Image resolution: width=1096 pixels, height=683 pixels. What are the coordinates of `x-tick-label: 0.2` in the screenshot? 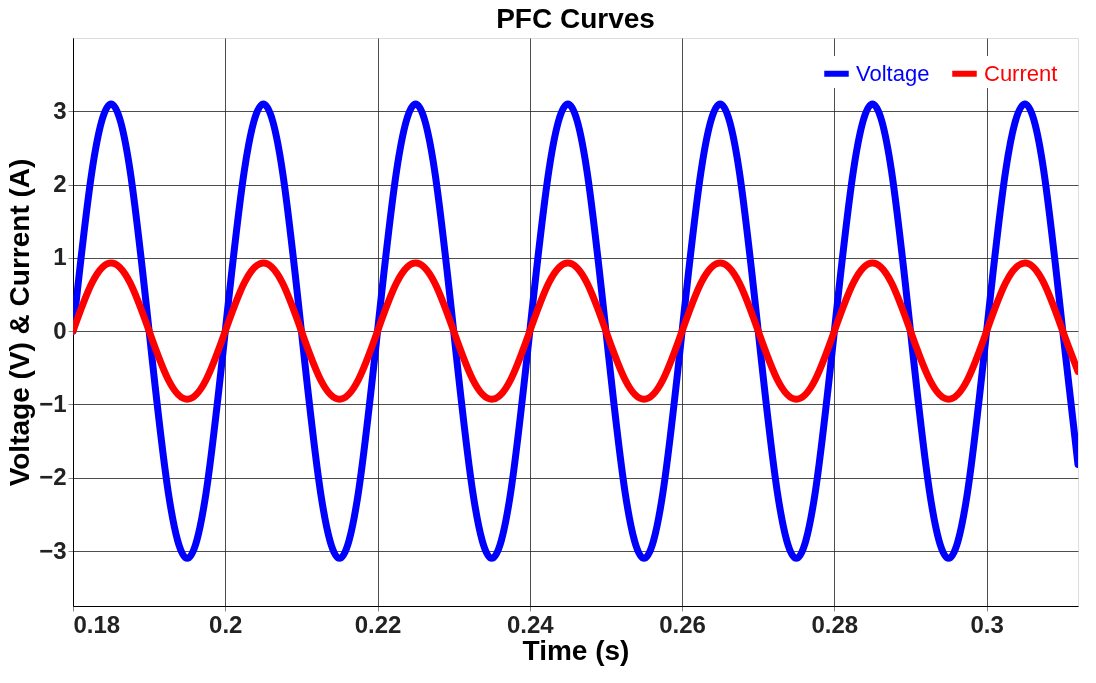 It's located at (226, 624).